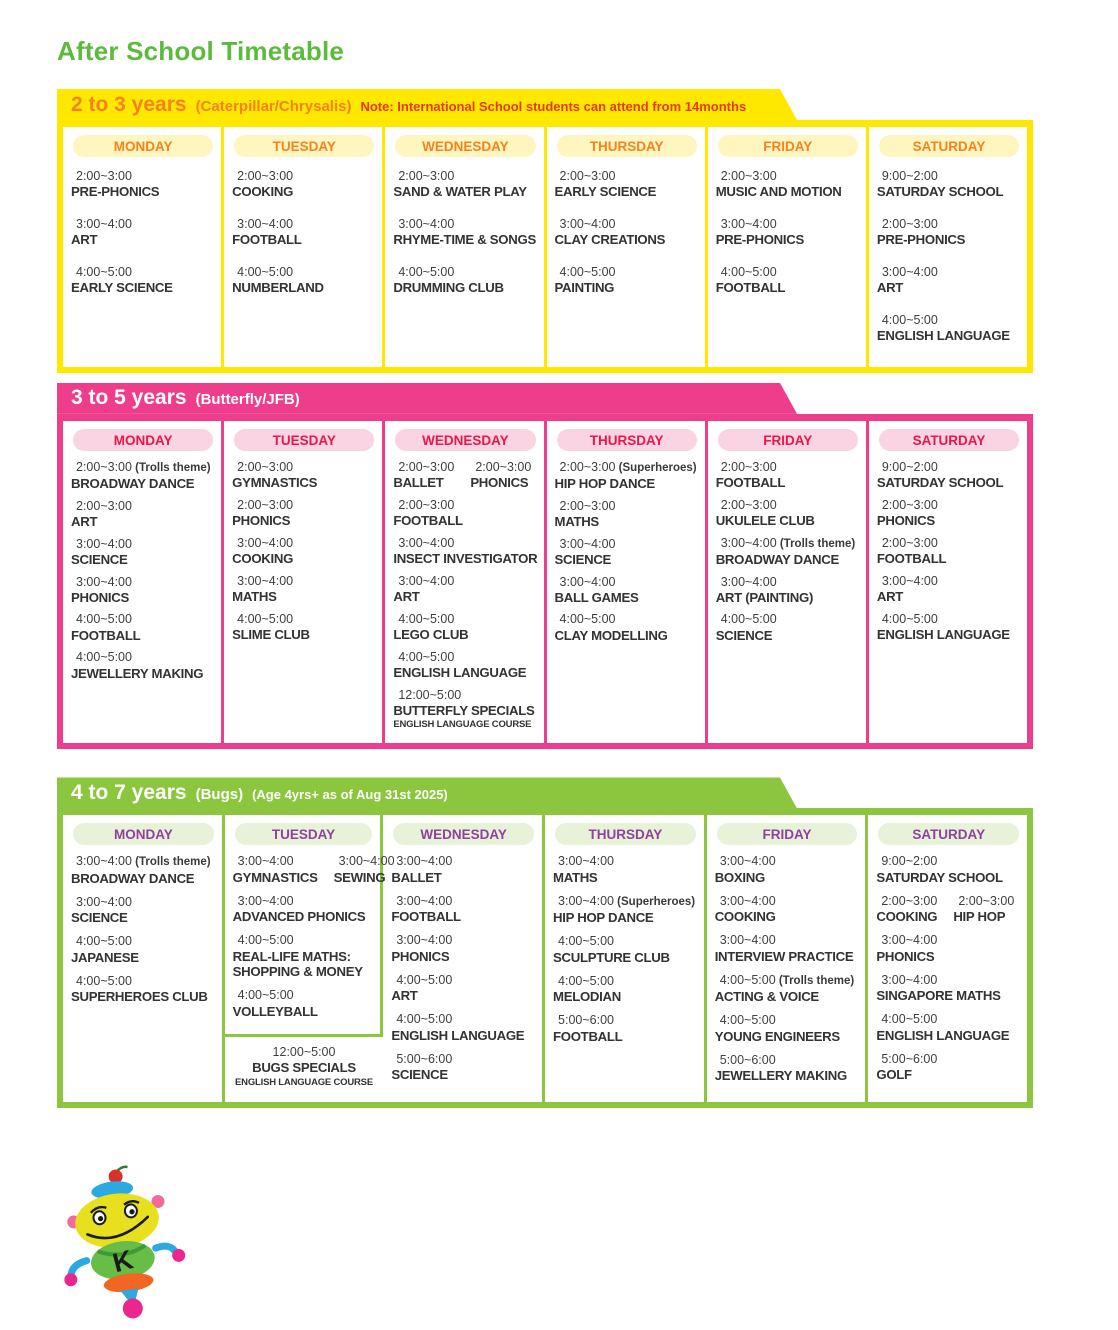 This screenshot has width=1118, height=1330. I want to click on timetable-entry: 4:00~5:00 SUPERHEROES CLUB, so click(143, 989).